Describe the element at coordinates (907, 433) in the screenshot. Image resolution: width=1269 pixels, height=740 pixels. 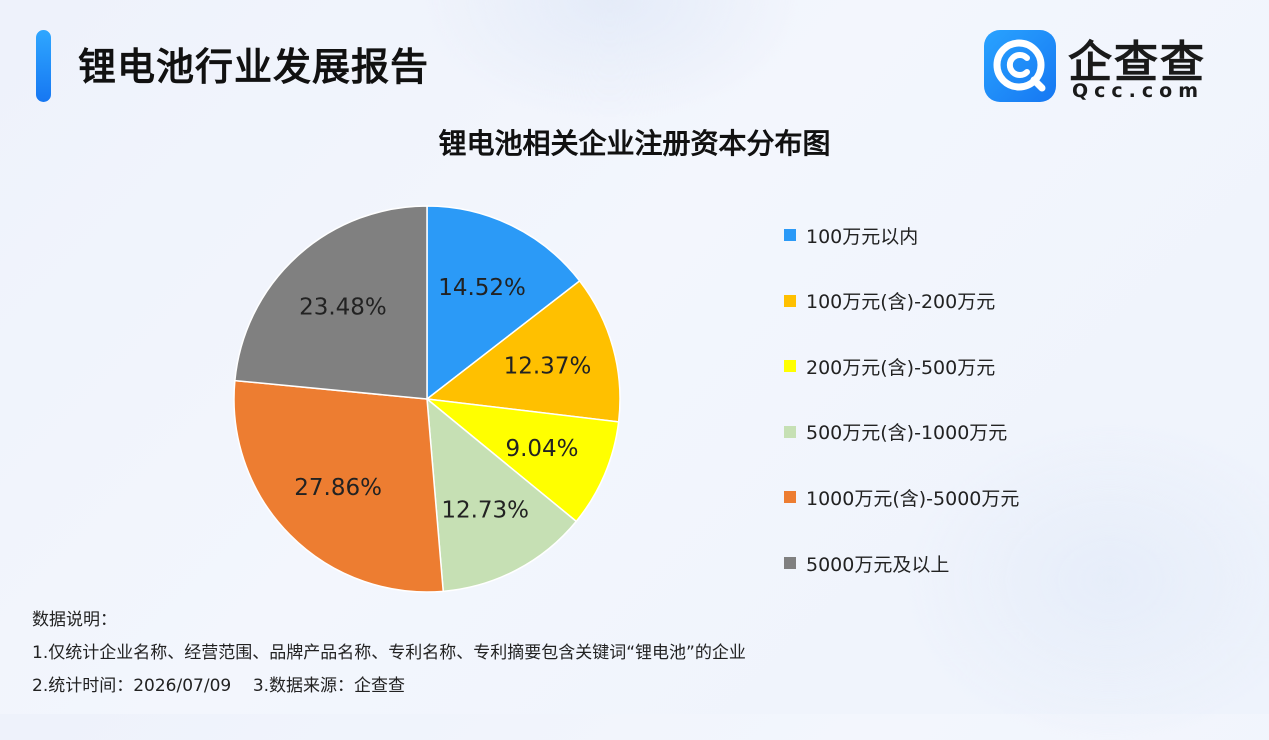
I see `legend-label: 500万元(含)-1000万元` at that location.